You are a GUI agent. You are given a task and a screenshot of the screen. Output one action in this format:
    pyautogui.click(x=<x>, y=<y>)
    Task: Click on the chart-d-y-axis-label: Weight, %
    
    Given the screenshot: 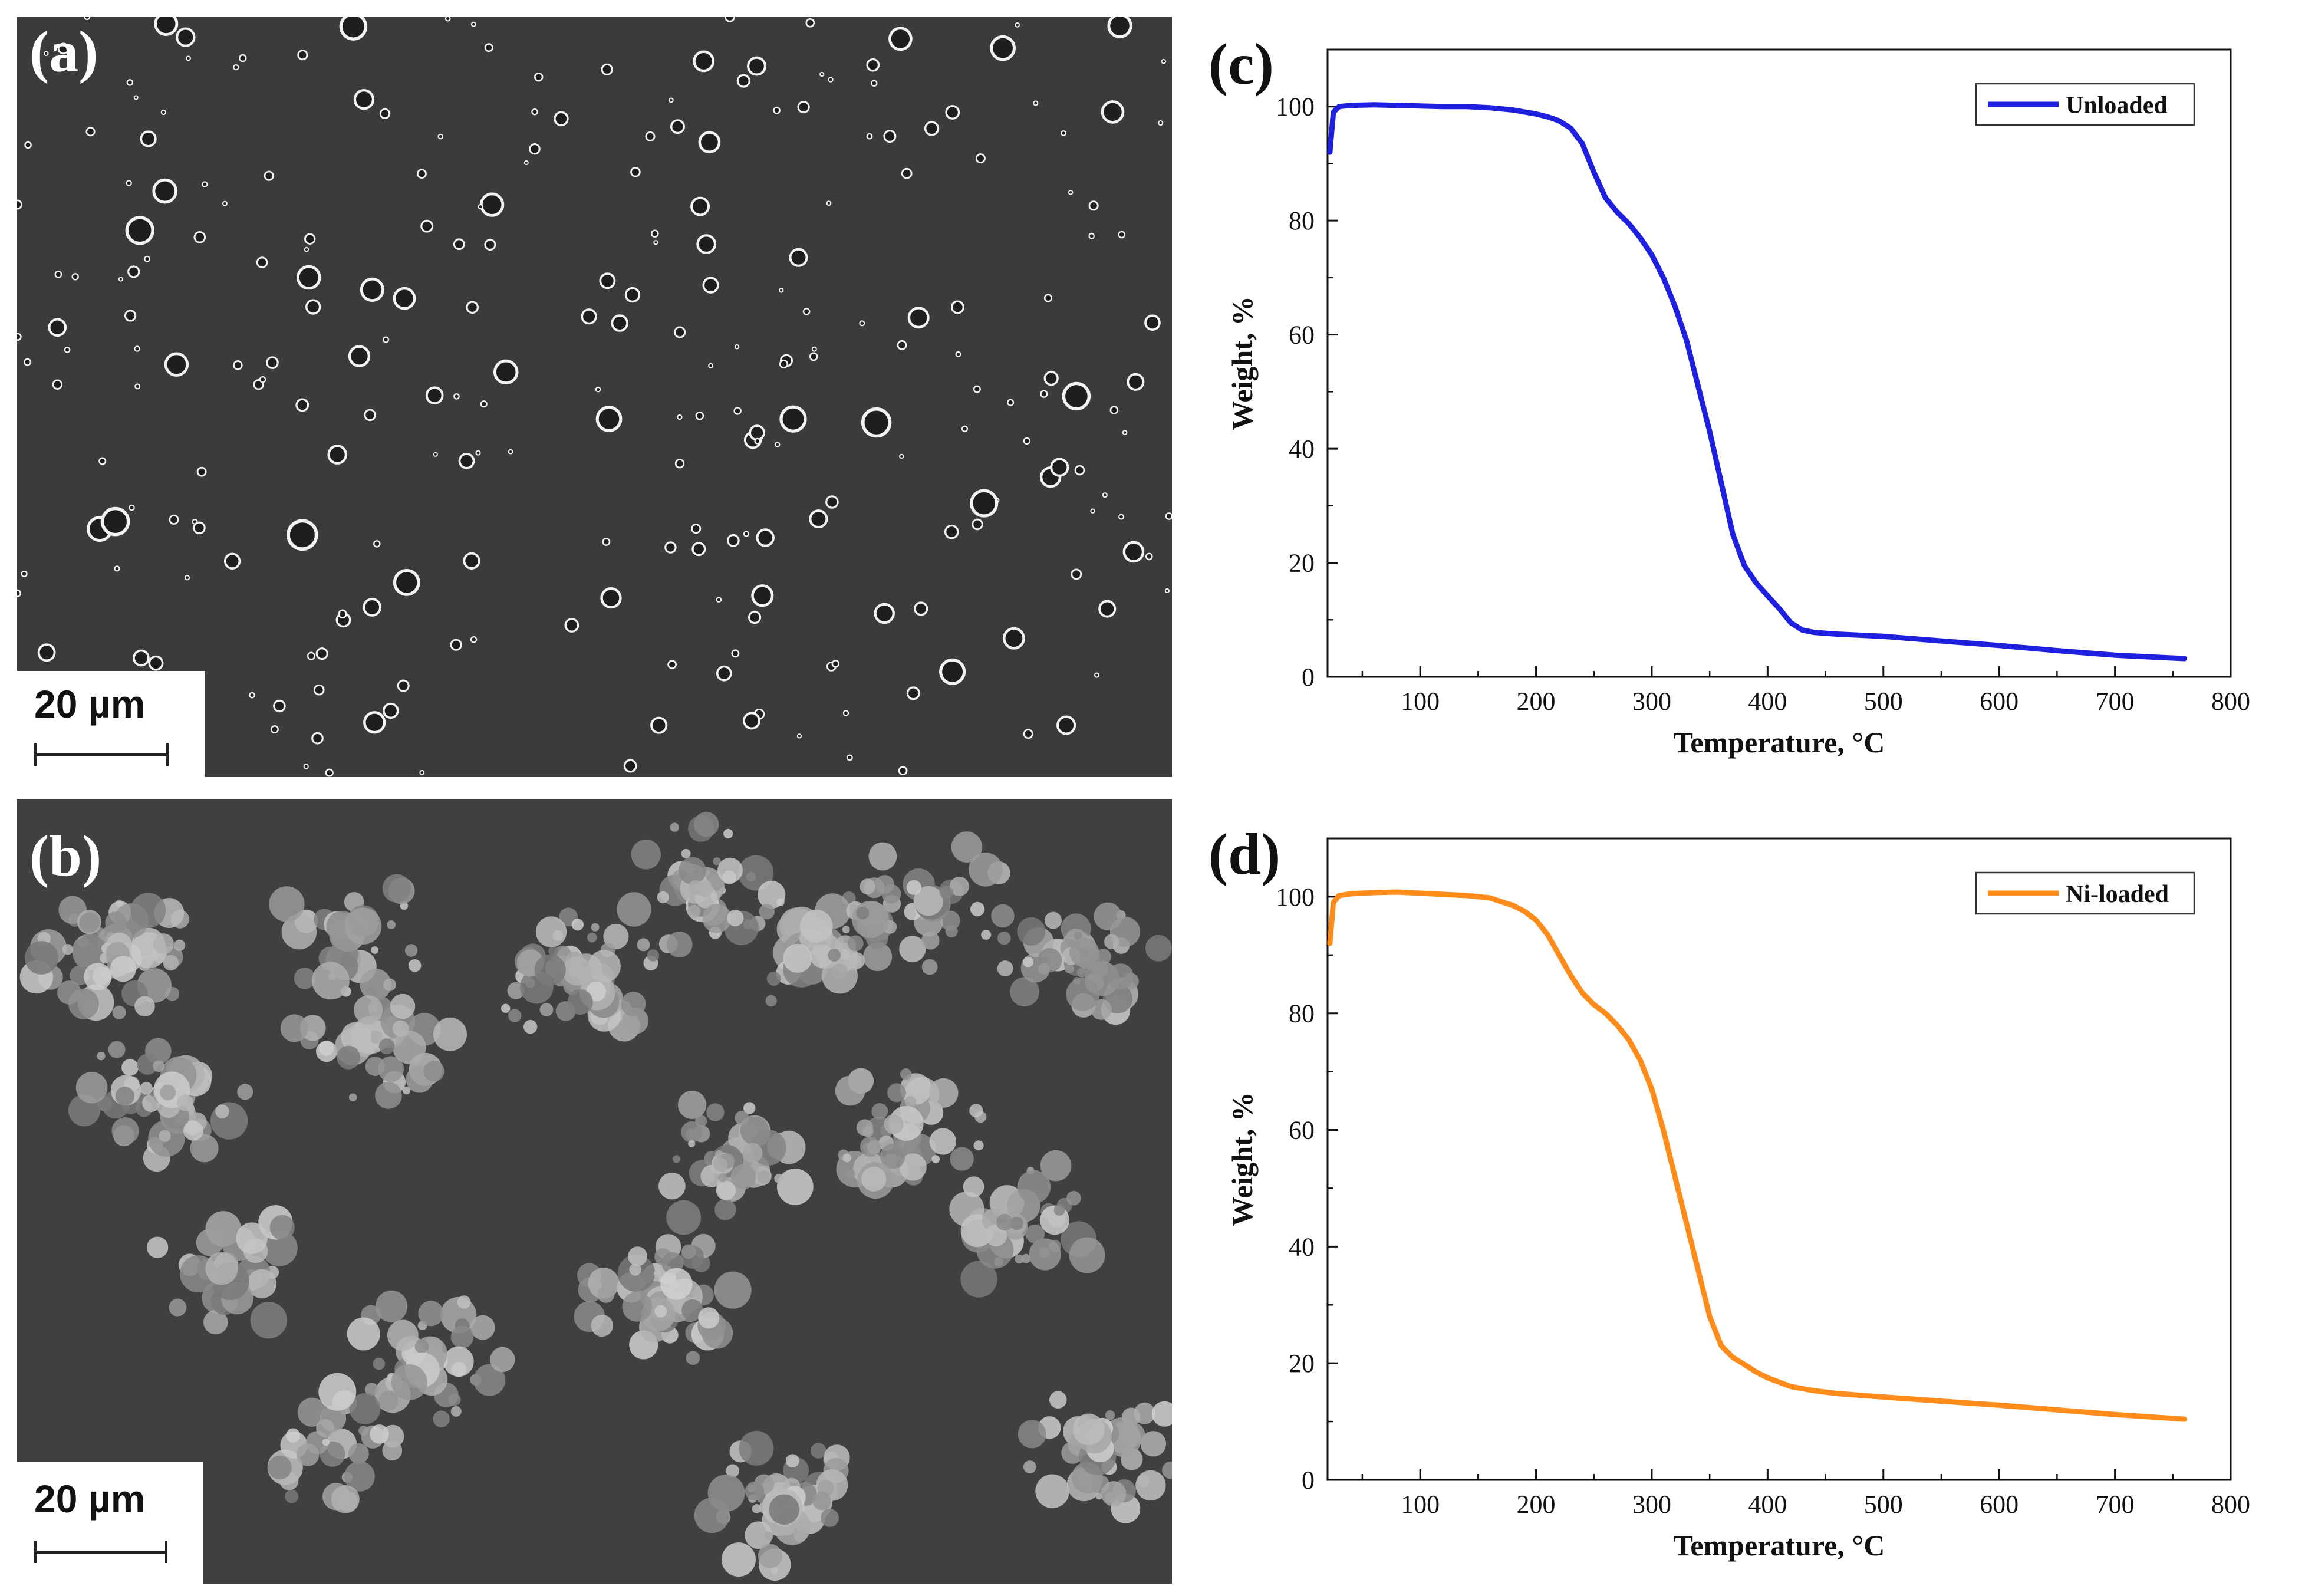 What is the action you would take?
    pyautogui.click(x=1242, y=1159)
    